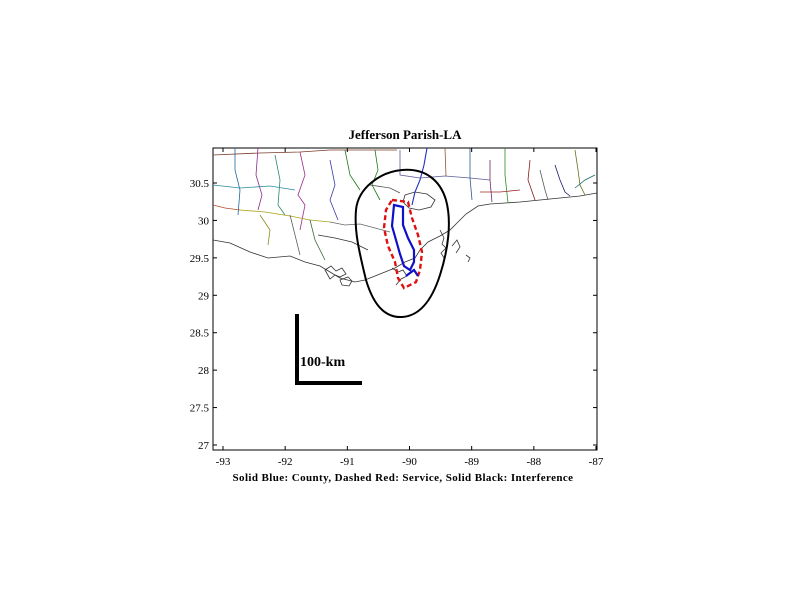 The width and height of the screenshot is (792, 612). What do you see at coordinates (322, 362) in the screenshot?
I see `scale-bar-label: 100-km` at bounding box center [322, 362].